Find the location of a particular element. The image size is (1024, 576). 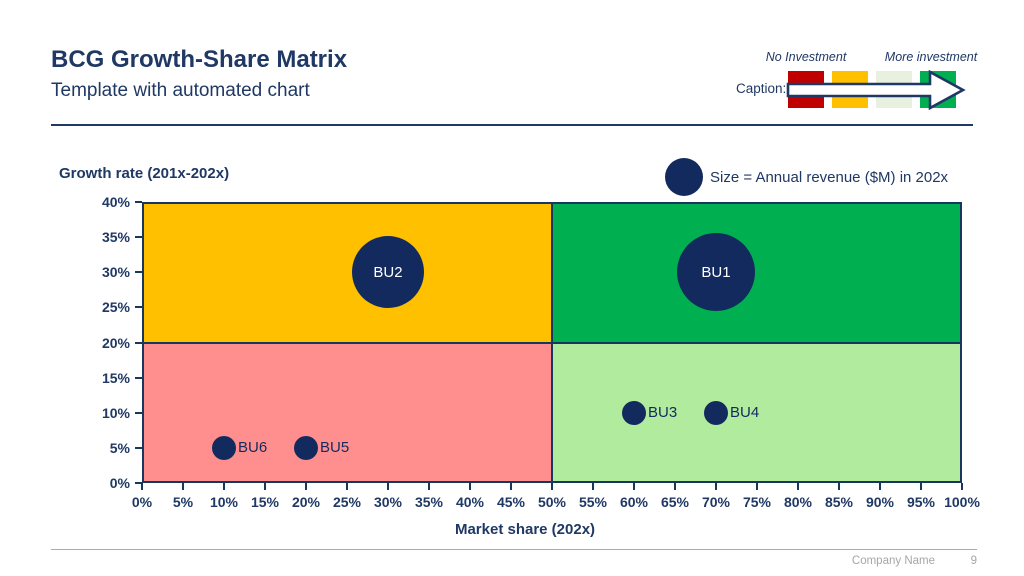

caption-no-investment-label: No Investment is located at coordinates (806, 57).